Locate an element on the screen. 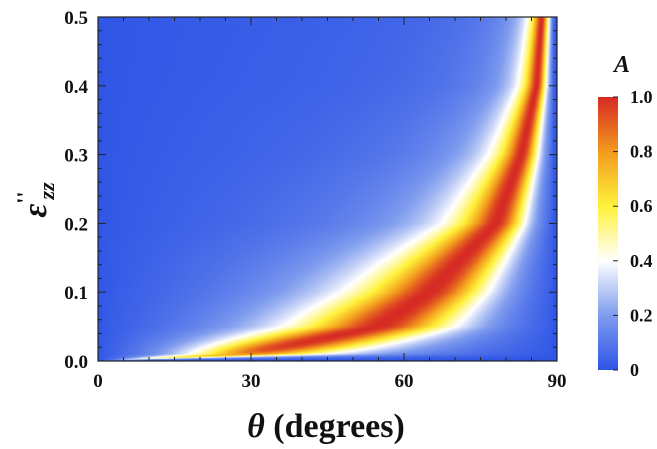  colorbar-tick-label: 0 is located at coordinates (634, 370).